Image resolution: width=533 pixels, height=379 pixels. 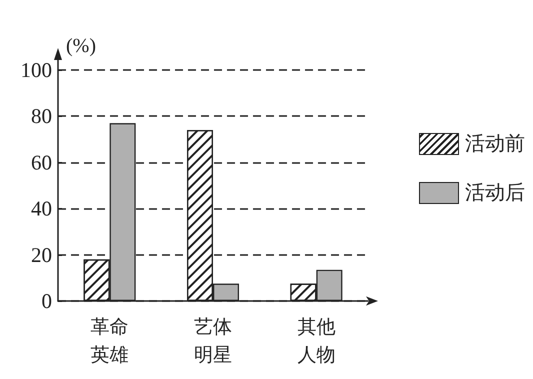 I want to click on y-tick-label: 60, so click(x=41, y=162).